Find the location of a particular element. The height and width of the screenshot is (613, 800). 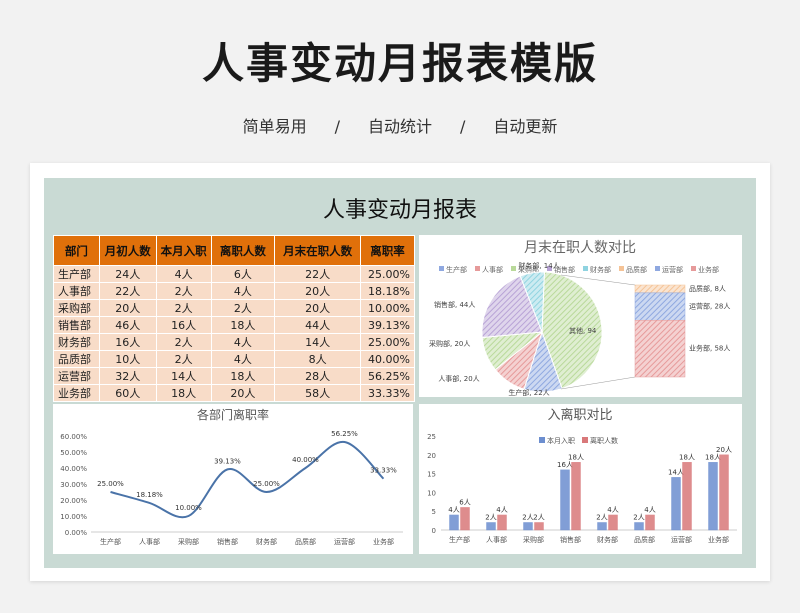

table-row: 品质部 10人 2人 4人 8人 40.00% is located at coordinates (234, 359).